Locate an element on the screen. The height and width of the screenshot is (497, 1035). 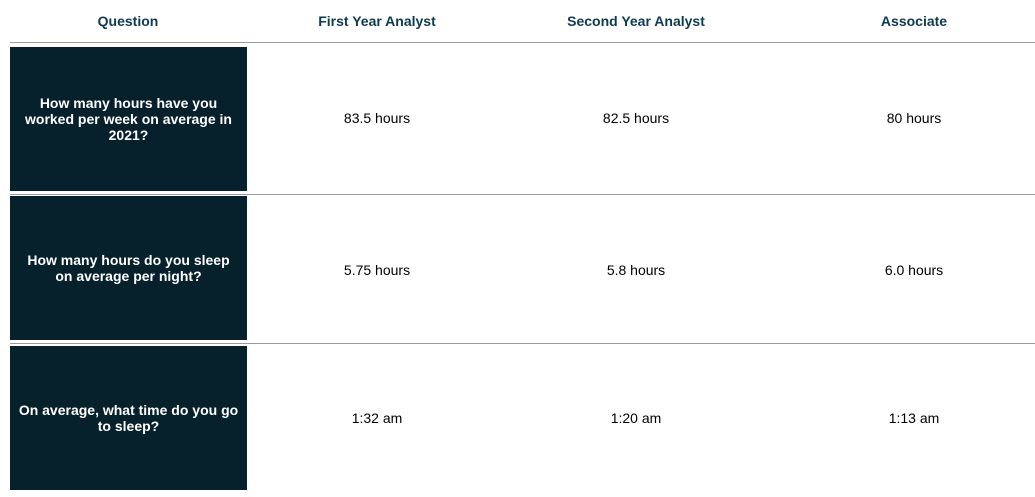
value-cell: 1:20 am is located at coordinates (636, 418).